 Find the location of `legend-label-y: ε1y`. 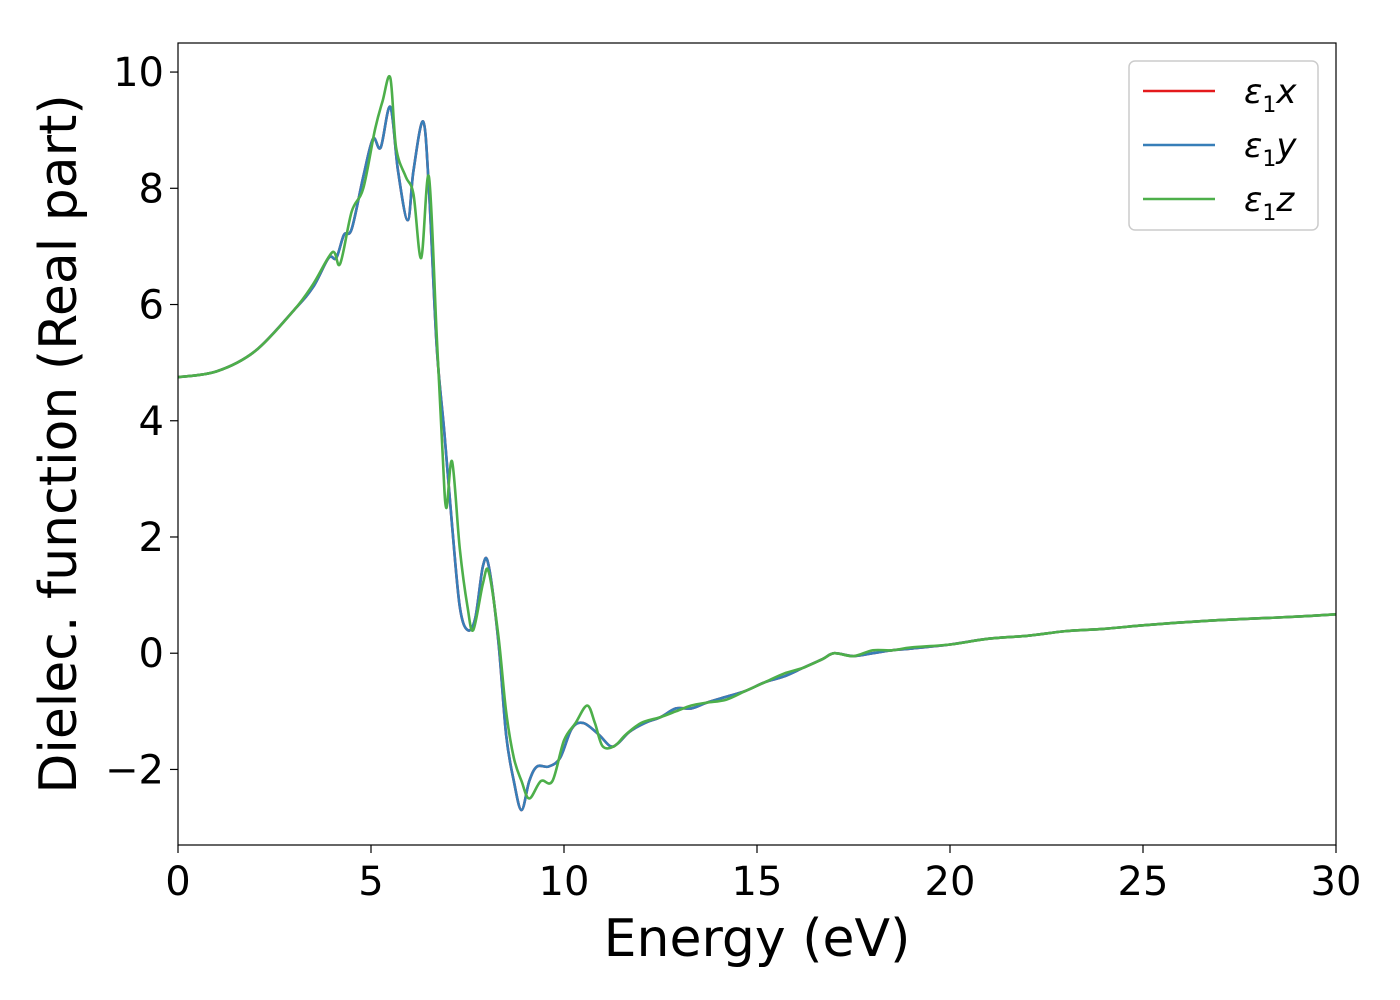

legend-label-y: ε1y is located at coordinates (1270, 149).